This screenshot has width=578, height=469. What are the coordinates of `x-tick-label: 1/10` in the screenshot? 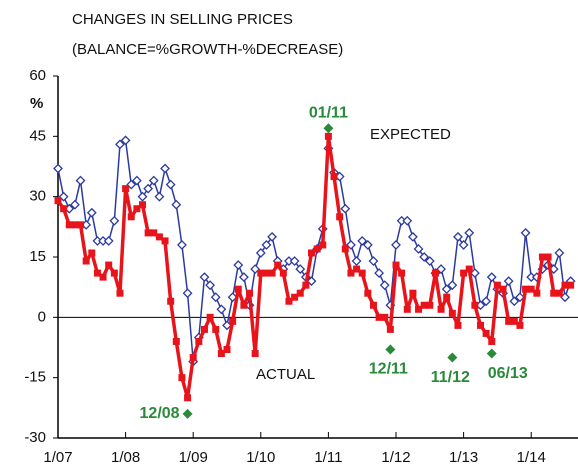 It's located at (260, 457).